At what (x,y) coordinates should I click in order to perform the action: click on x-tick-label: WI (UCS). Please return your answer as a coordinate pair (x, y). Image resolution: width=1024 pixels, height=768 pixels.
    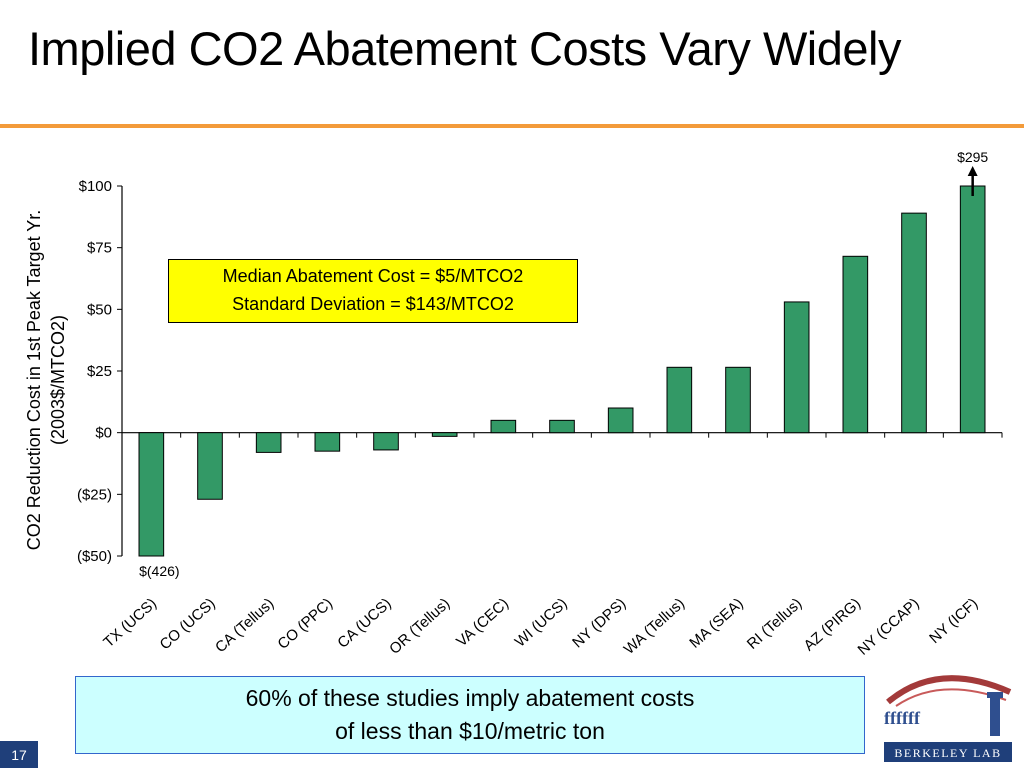
    Looking at the image, I should click on (541, 623).